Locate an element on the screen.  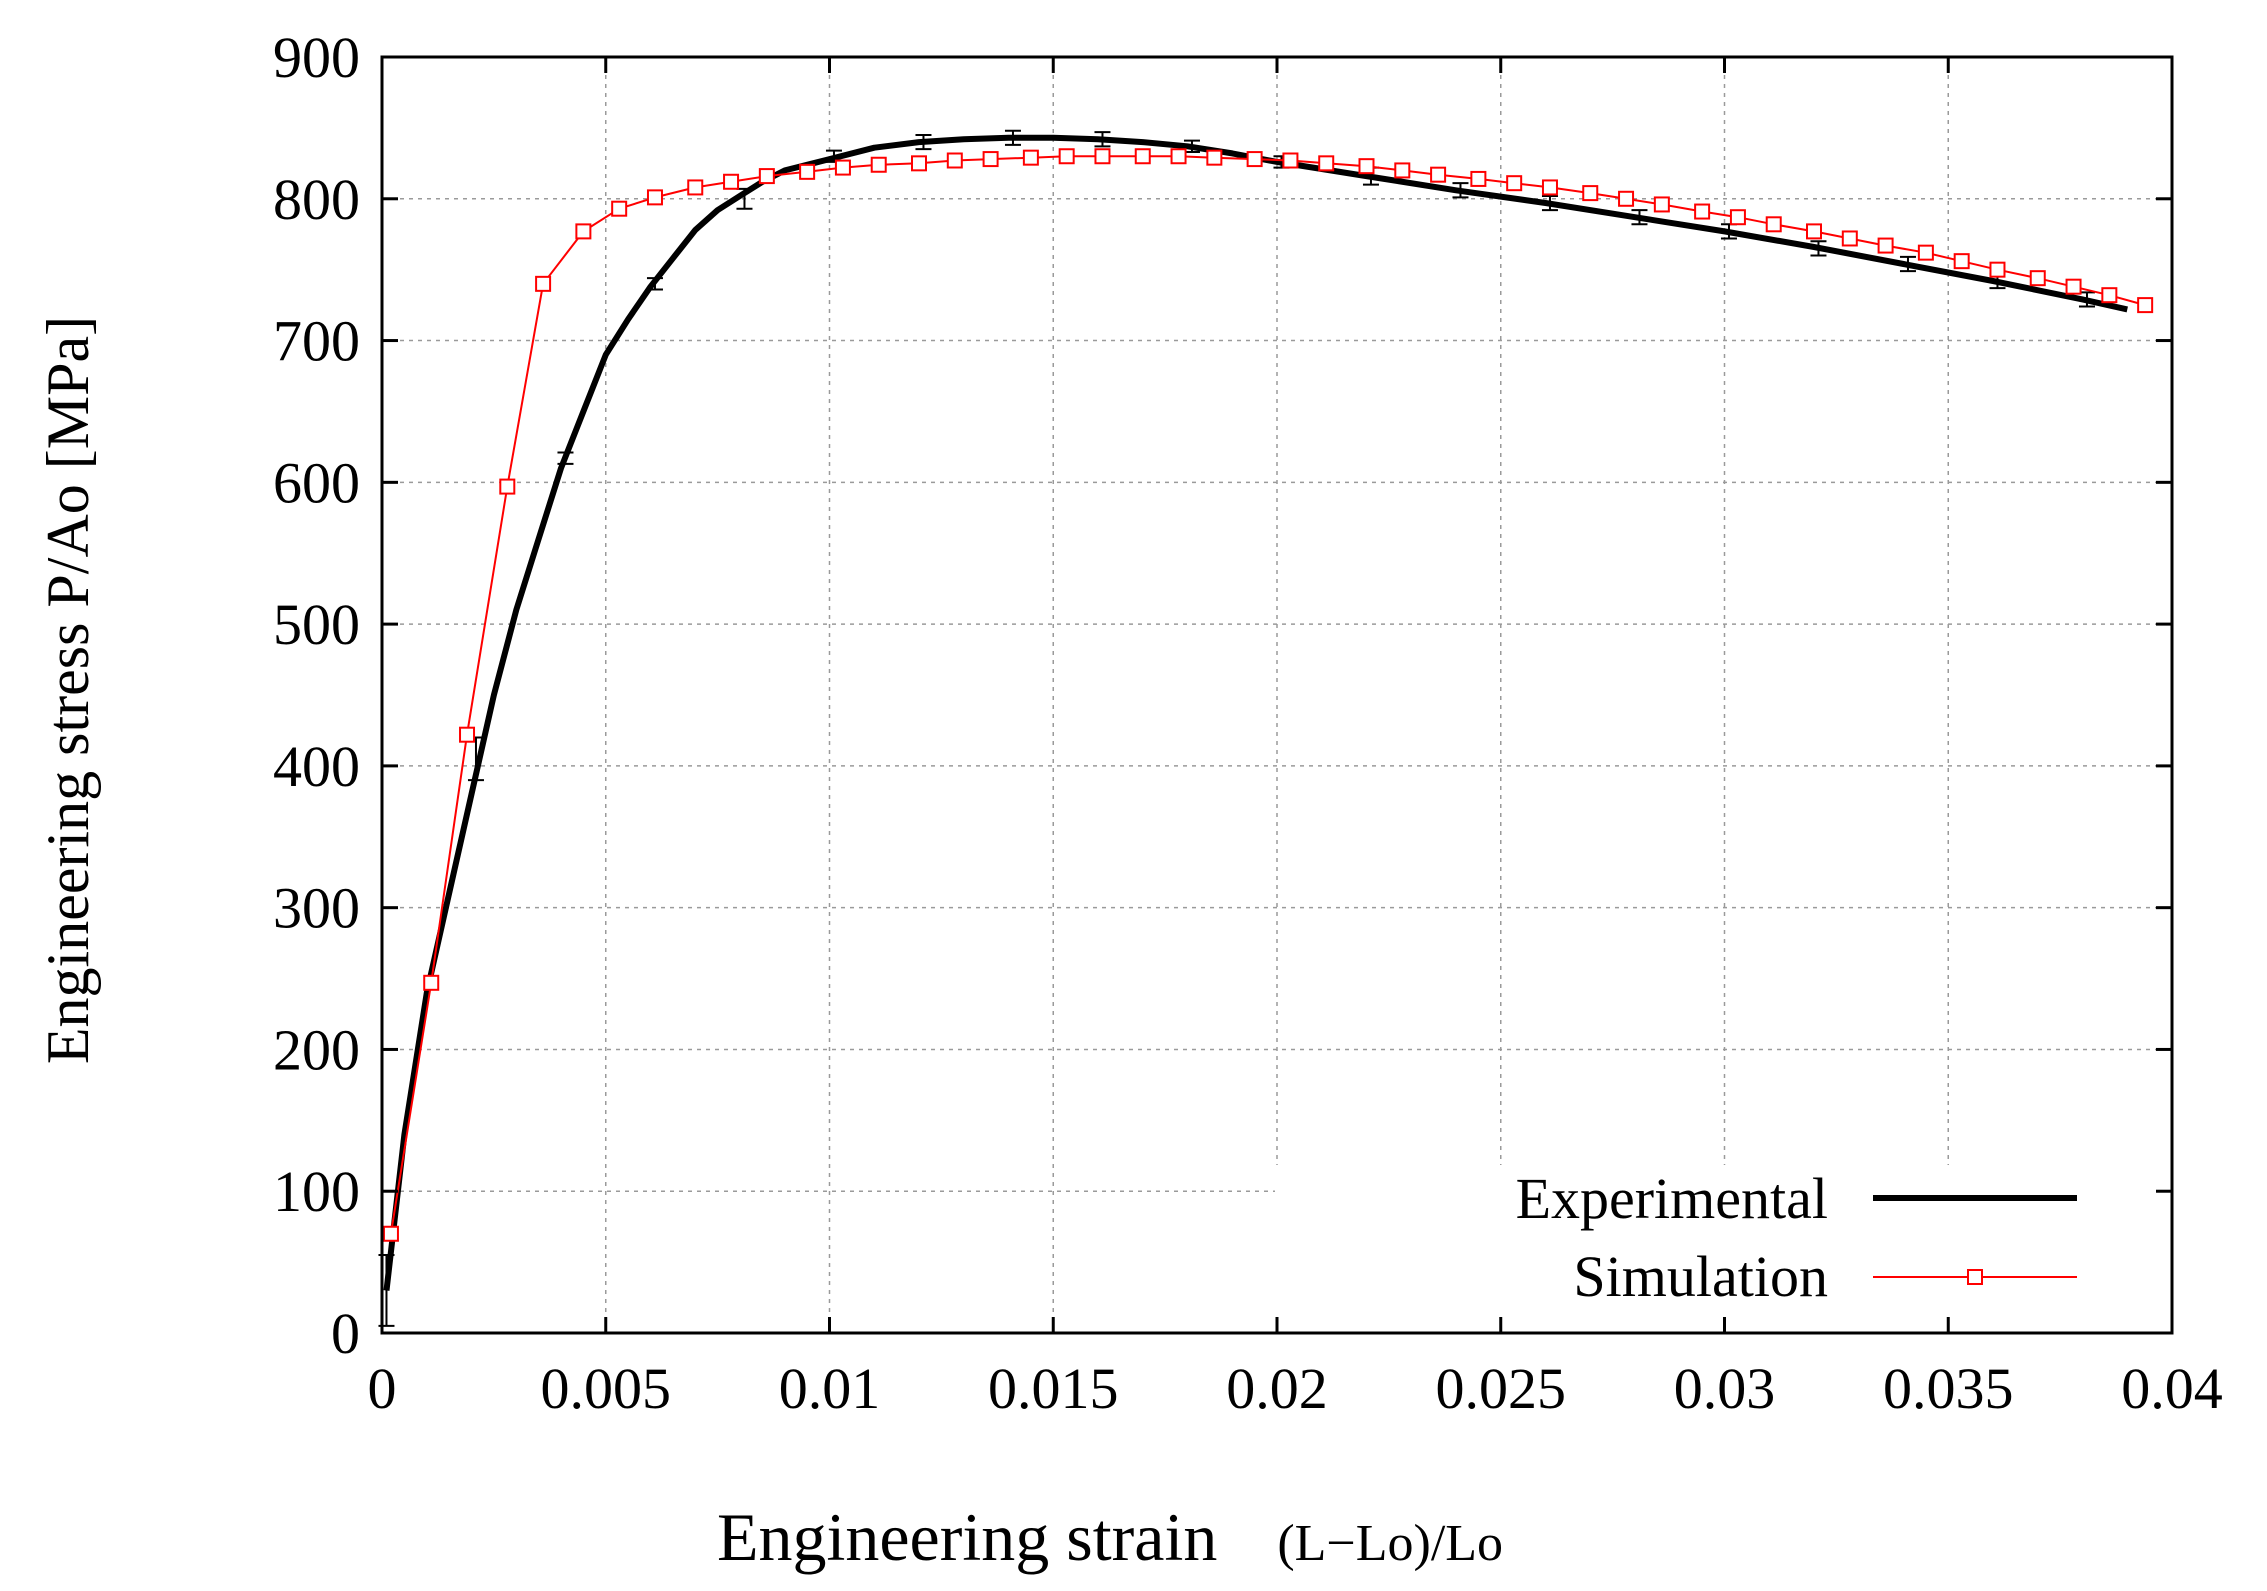
x-tick-label: 0.005 is located at coordinates (606, 1388).